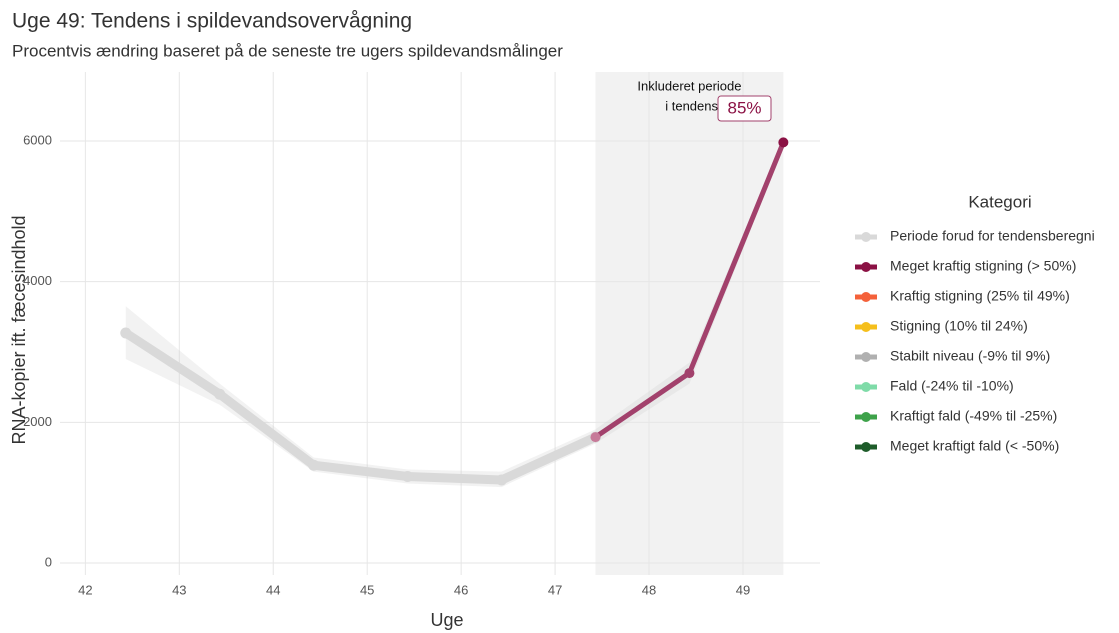 The width and height of the screenshot is (1119, 633). Describe the element at coordinates (691, 105) in the screenshot. I see `annotation-label: i tendens` at that location.